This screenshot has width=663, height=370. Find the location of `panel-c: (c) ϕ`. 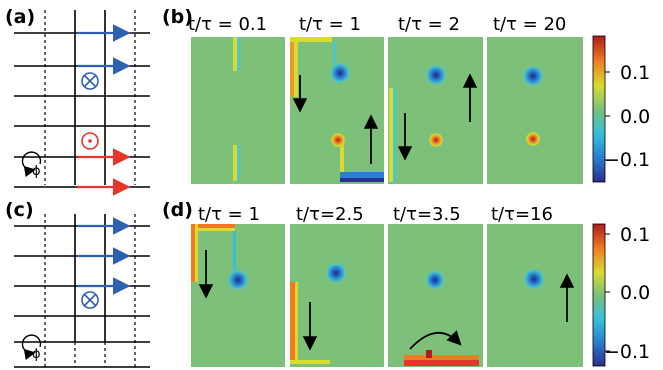

panel-c: (c) ϕ is located at coordinates (77, 283).